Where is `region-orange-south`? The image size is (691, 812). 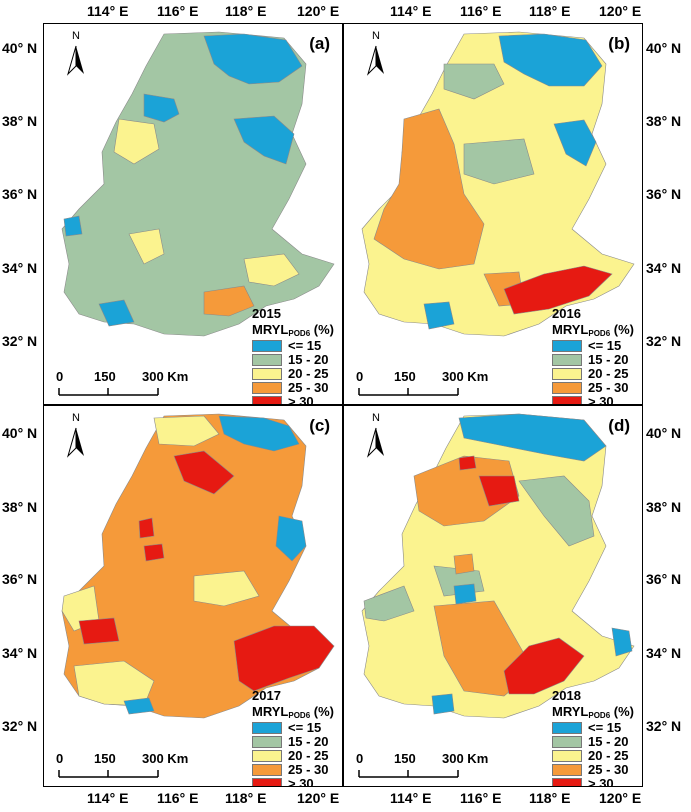
region-orange-south is located at coordinates (229, 301).